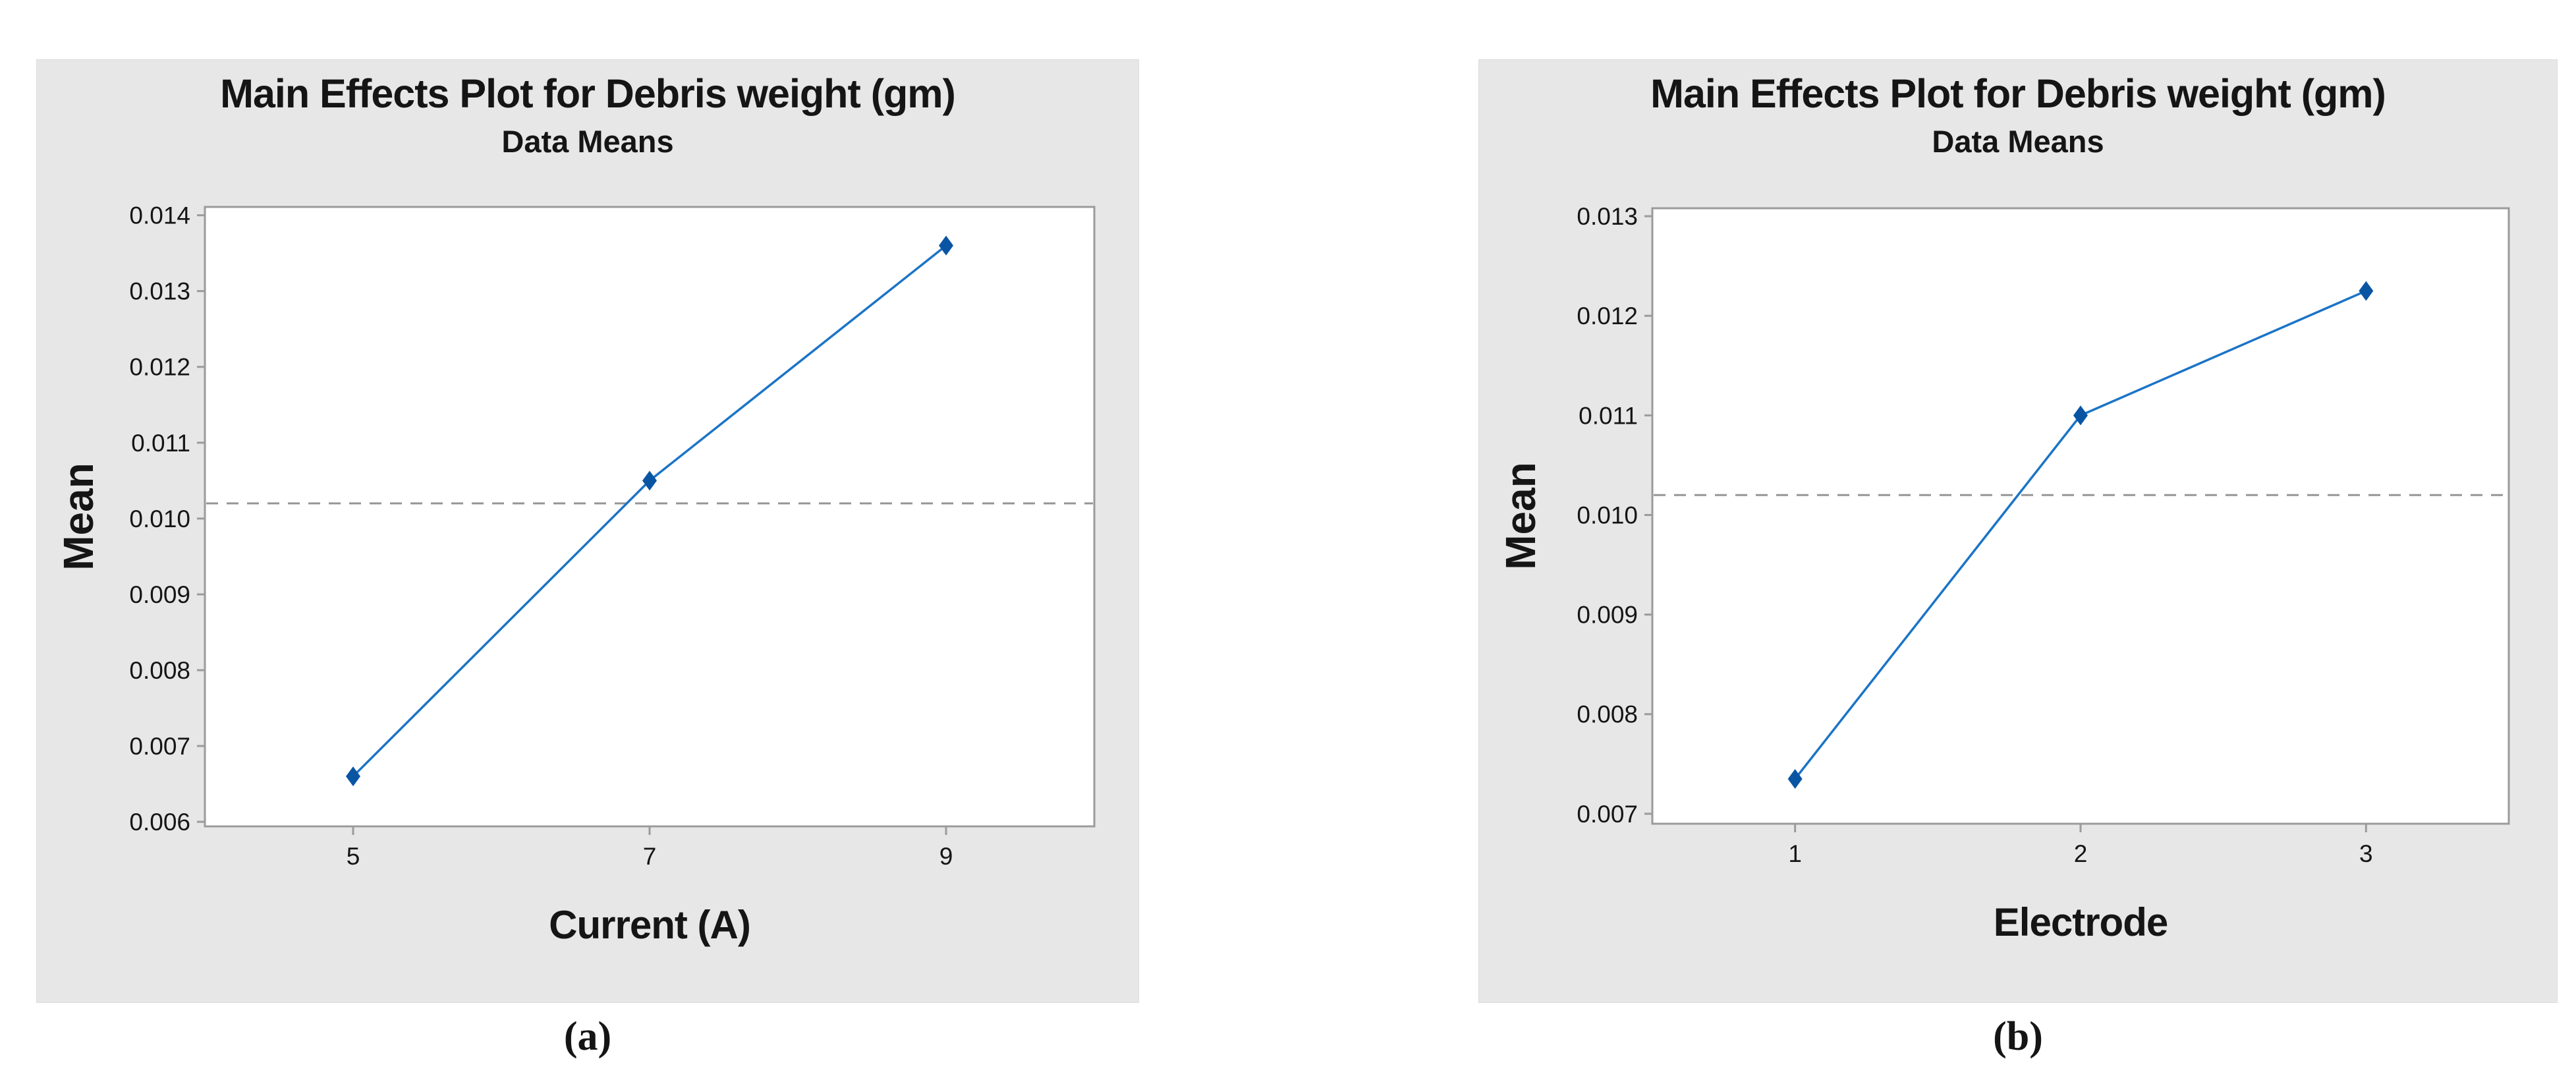 The height and width of the screenshot is (1086, 2576). What do you see at coordinates (2366, 853) in the screenshot?
I see `svg-text: 3` at bounding box center [2366, 853].